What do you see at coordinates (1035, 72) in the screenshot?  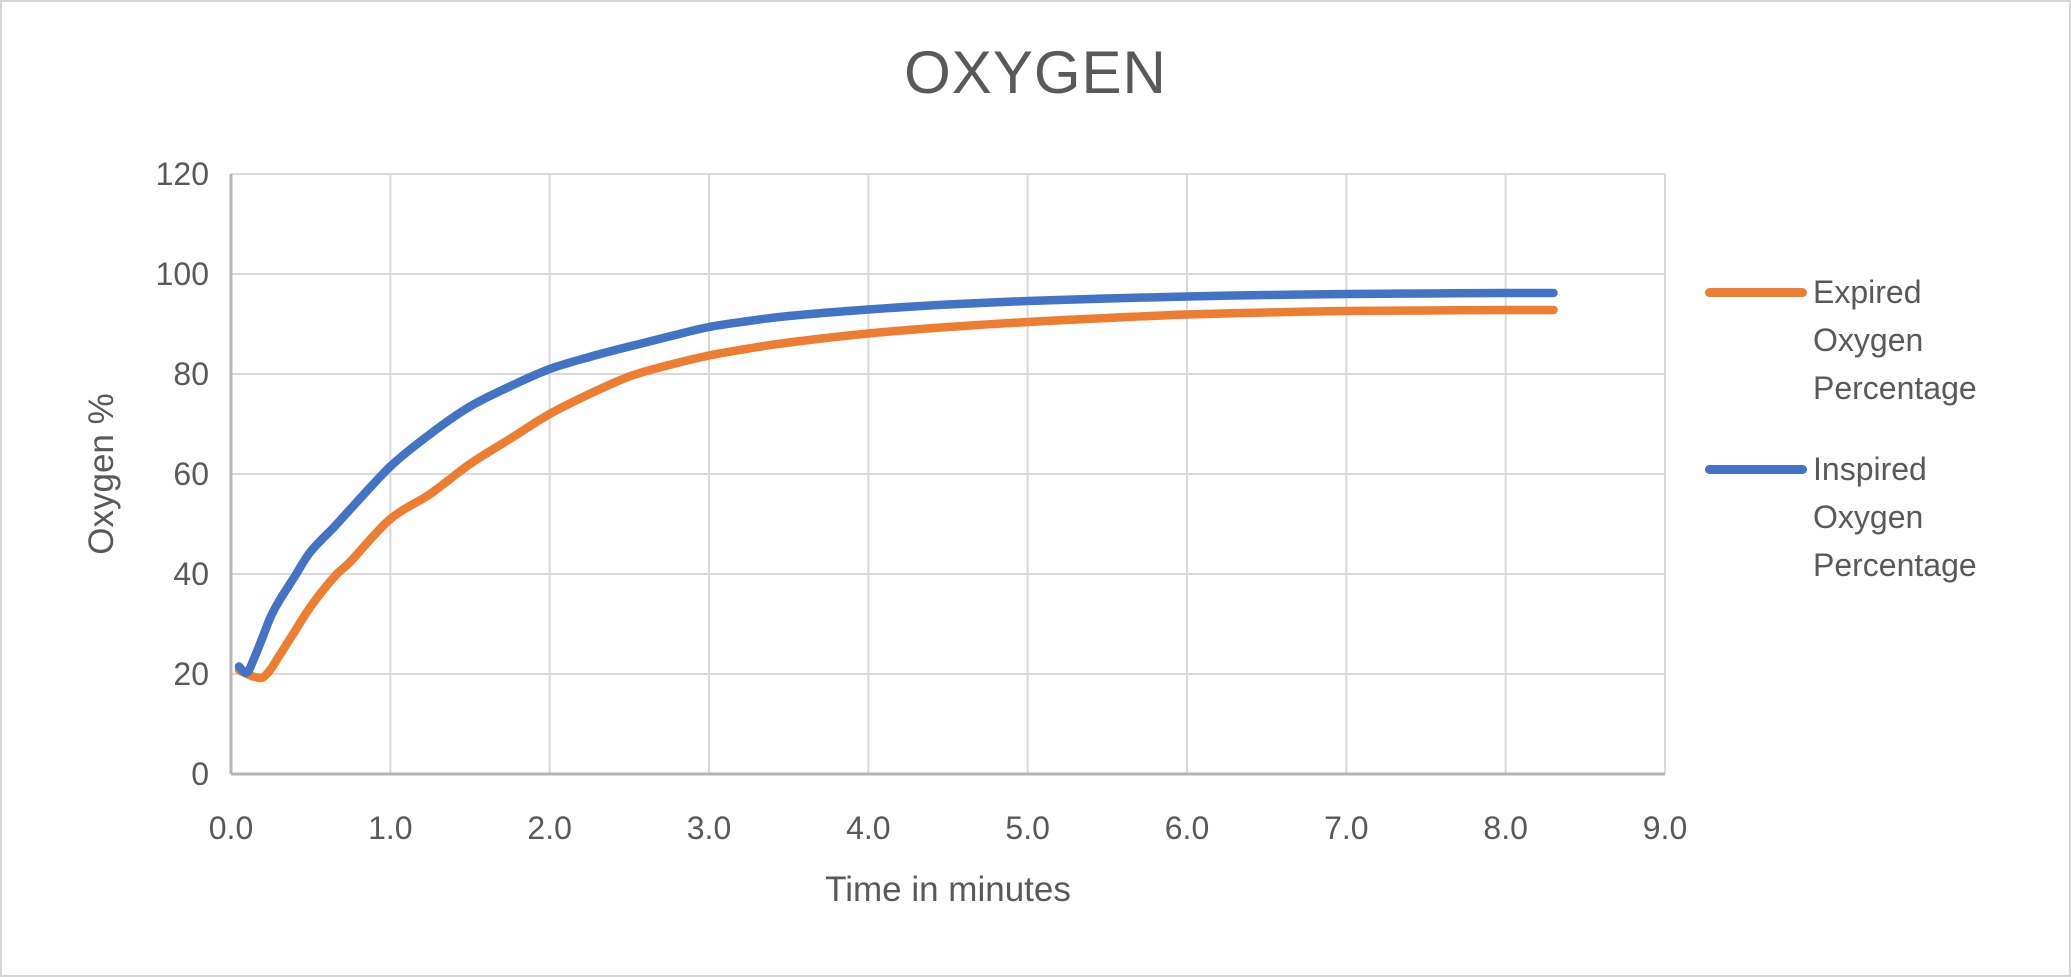 I see `chart-title: OXYGEN` at bounding box center [1035, 72].